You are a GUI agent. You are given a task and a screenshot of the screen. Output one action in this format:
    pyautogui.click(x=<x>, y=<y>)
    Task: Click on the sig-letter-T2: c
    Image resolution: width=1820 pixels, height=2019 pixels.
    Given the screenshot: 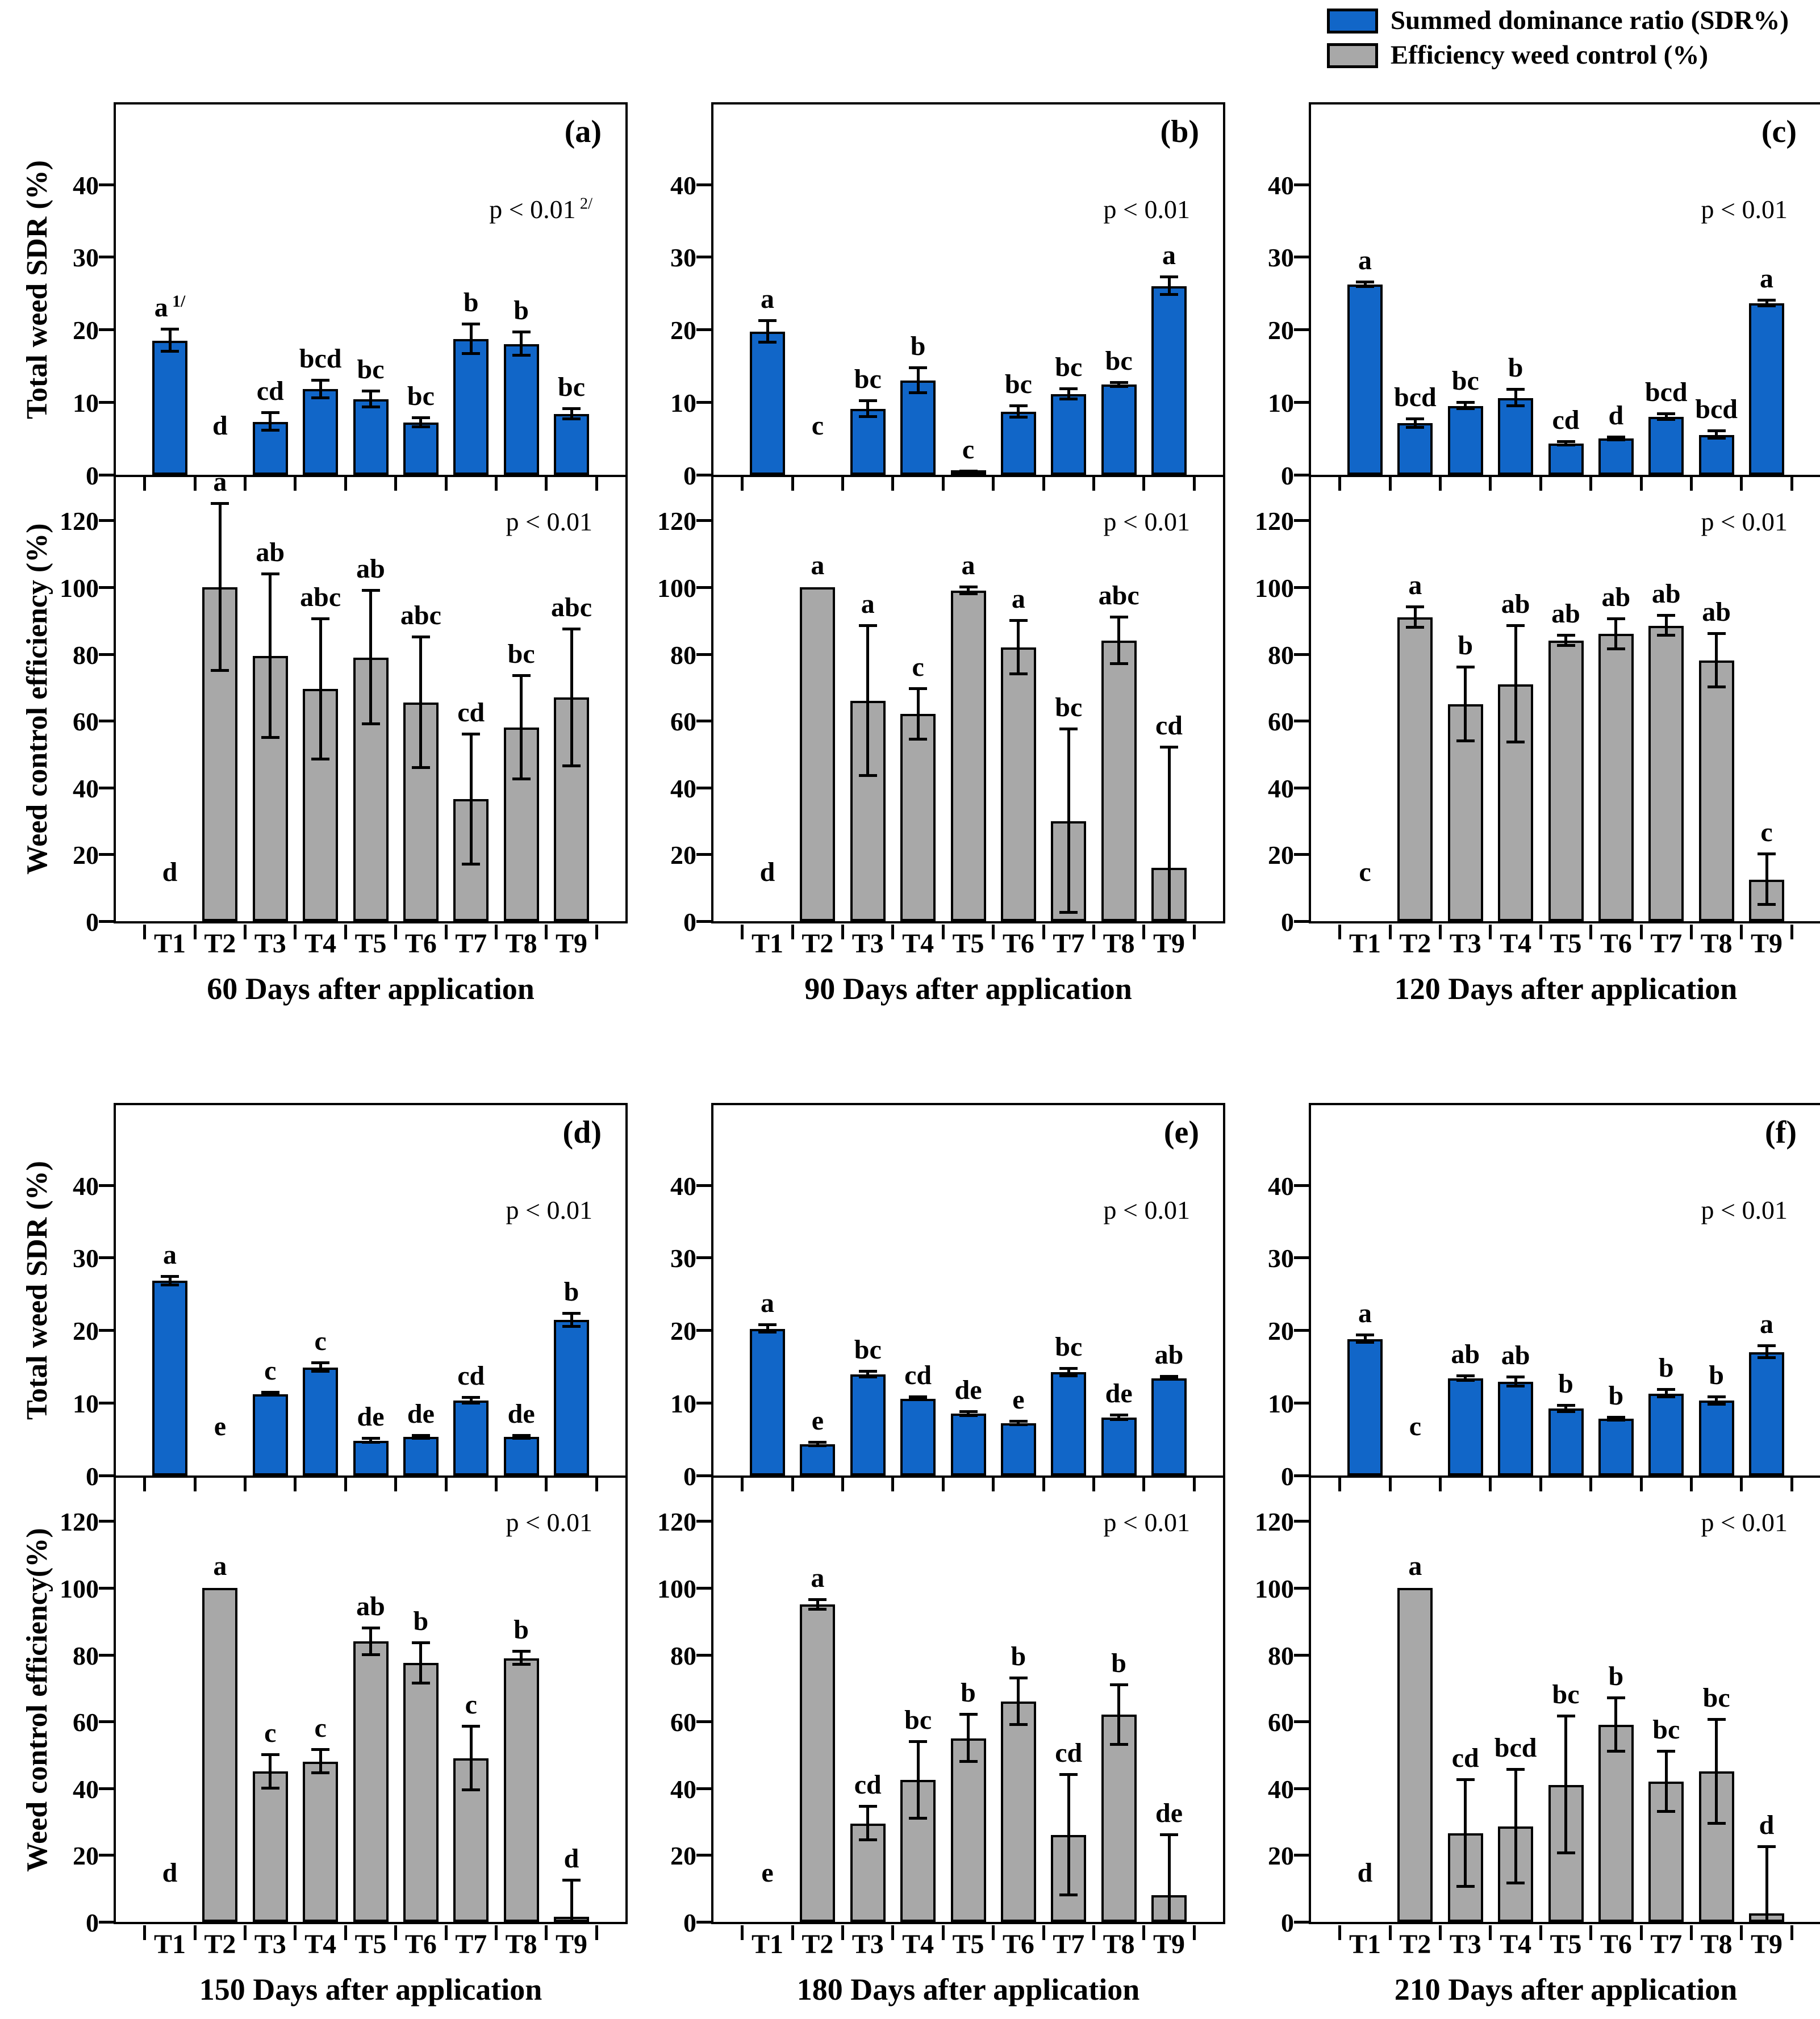 What is the action you would take?
    pyautogui.click(x=1416, y=1426)
    